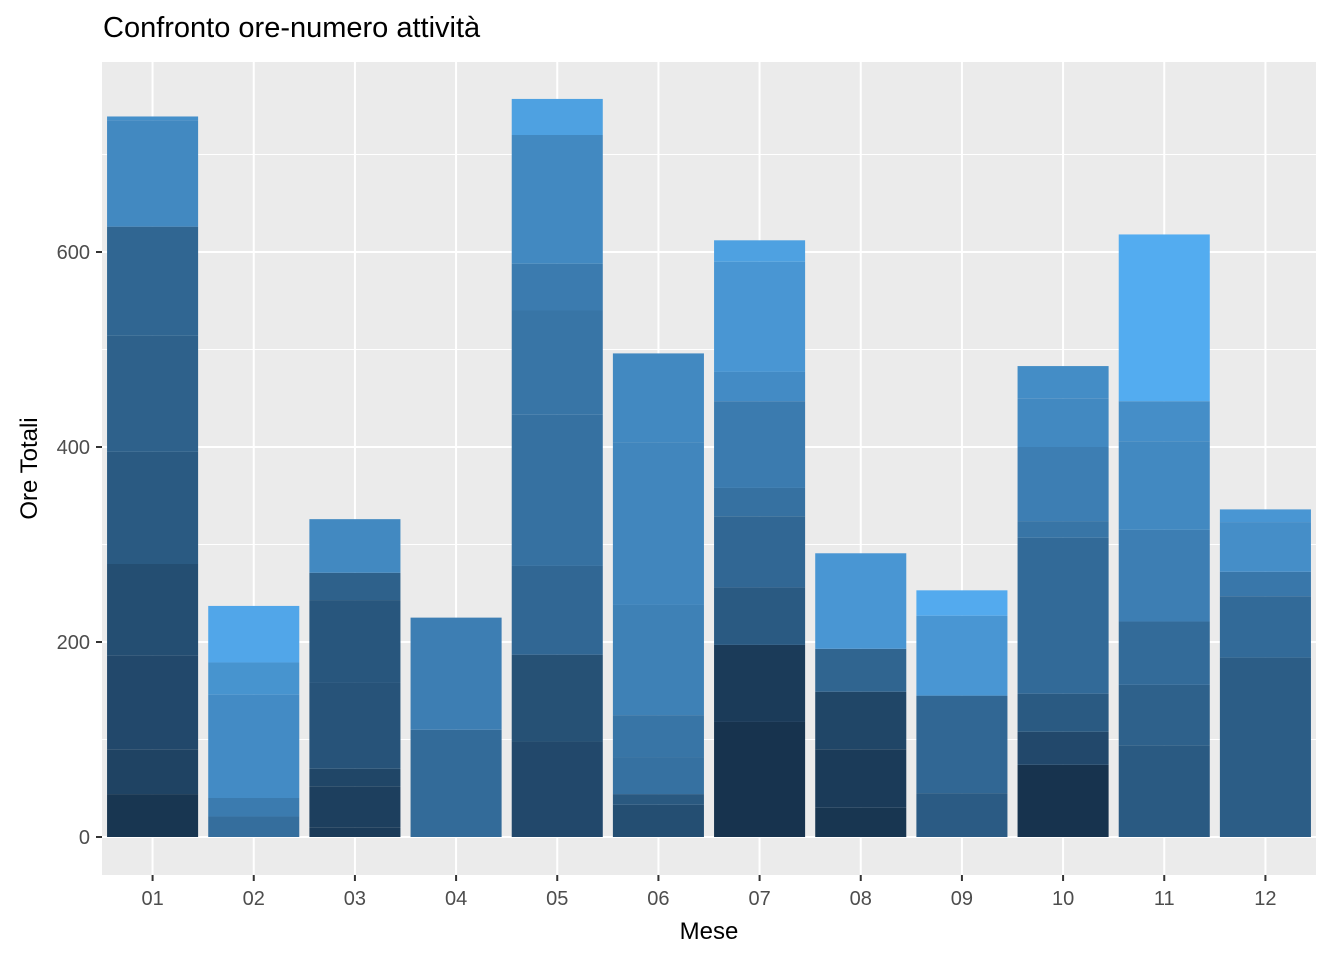  Describe the element at coordinates (79, 545) in the screenshot. I see `y-axis: 0 200 400 600` at that location.